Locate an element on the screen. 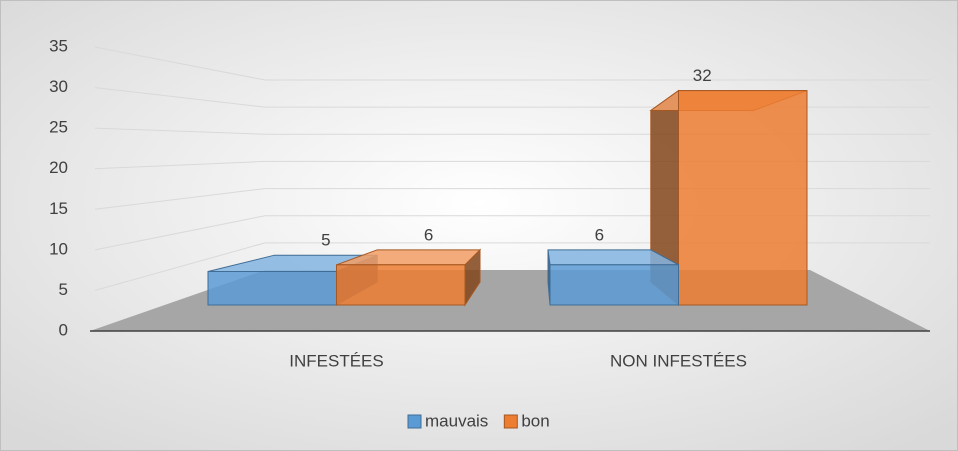 The width and height of the screenshot is (958, 451). data-label: 32 is located at coordinates (702, 75).